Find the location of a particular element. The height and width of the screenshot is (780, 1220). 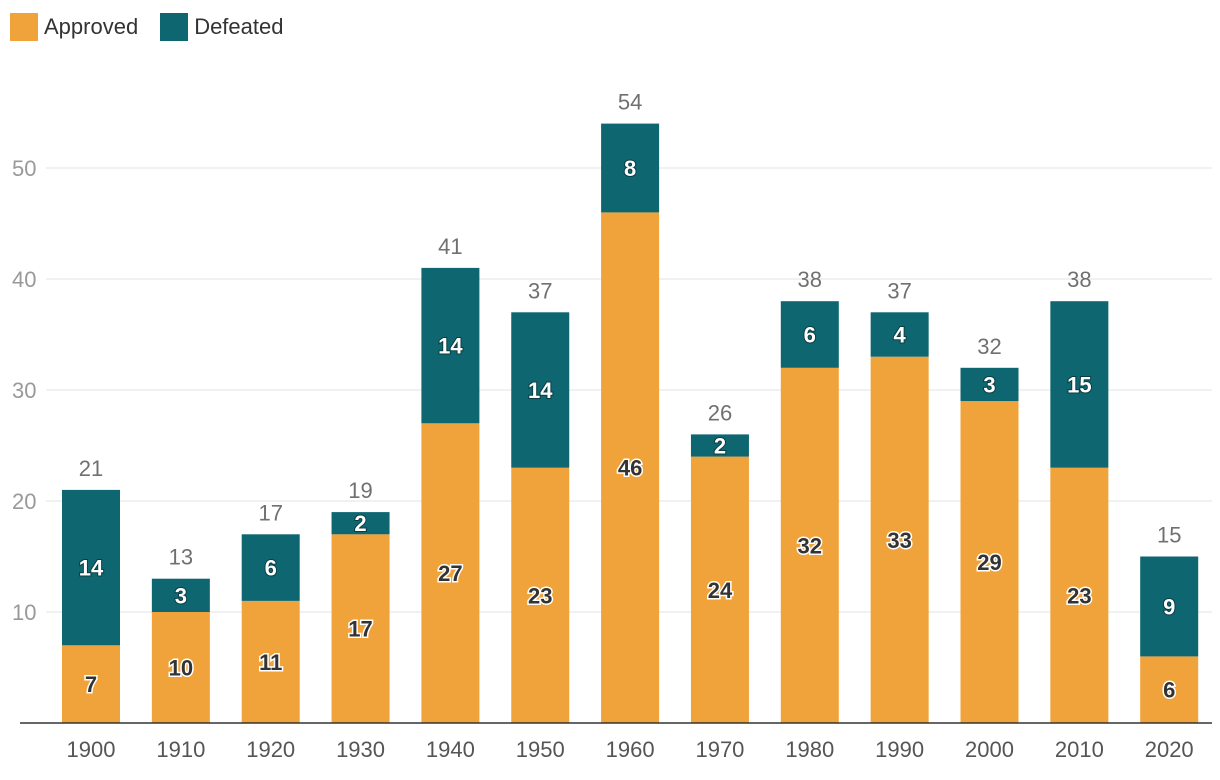

bar-defeated-1990 is located at coordinates (899, 334).